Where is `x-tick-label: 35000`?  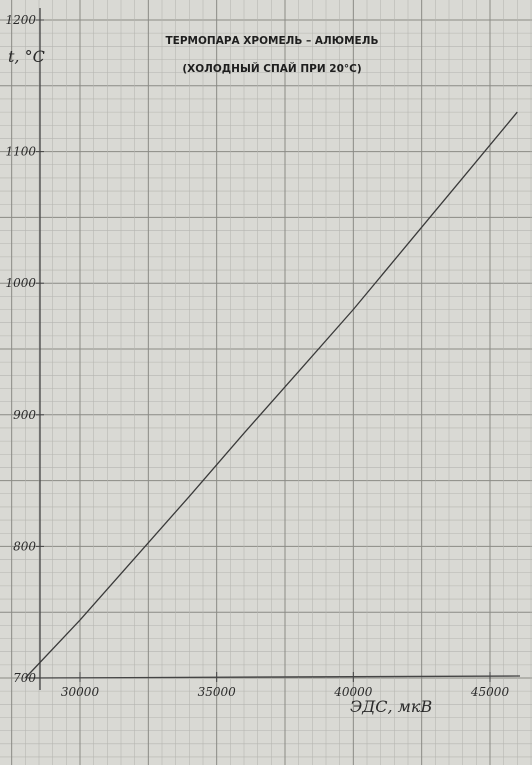 x-tick-label: 35000 is located at coordinates (217, 692).